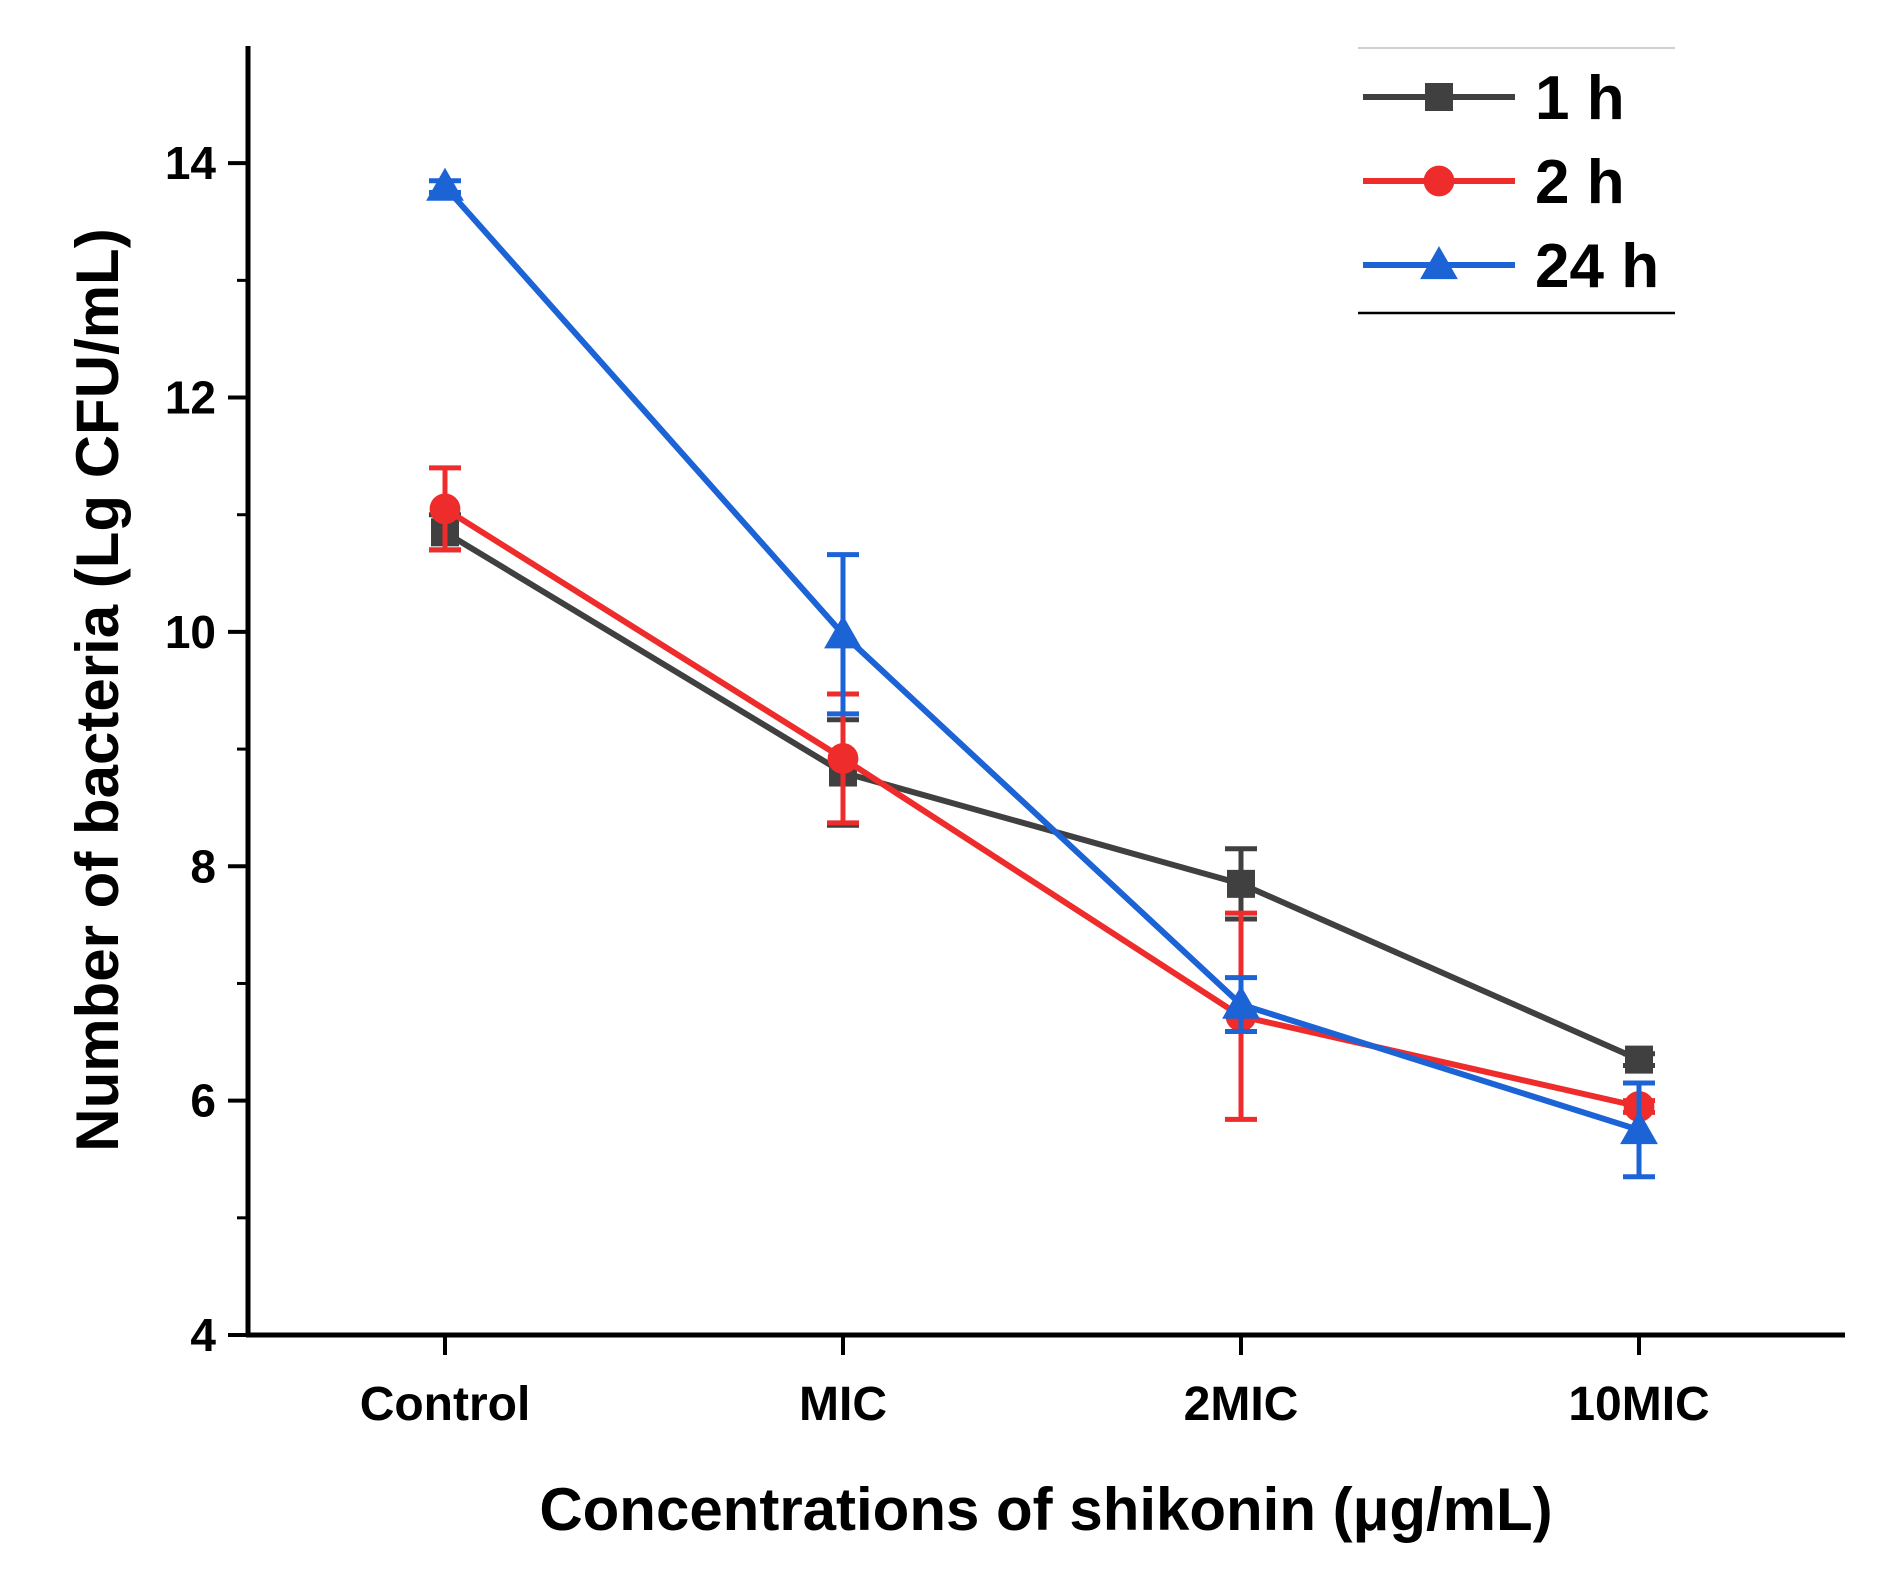  Describe the element at coordinates (191, 163) in the screenshot. I see `y-tick-label: 14` at that location.